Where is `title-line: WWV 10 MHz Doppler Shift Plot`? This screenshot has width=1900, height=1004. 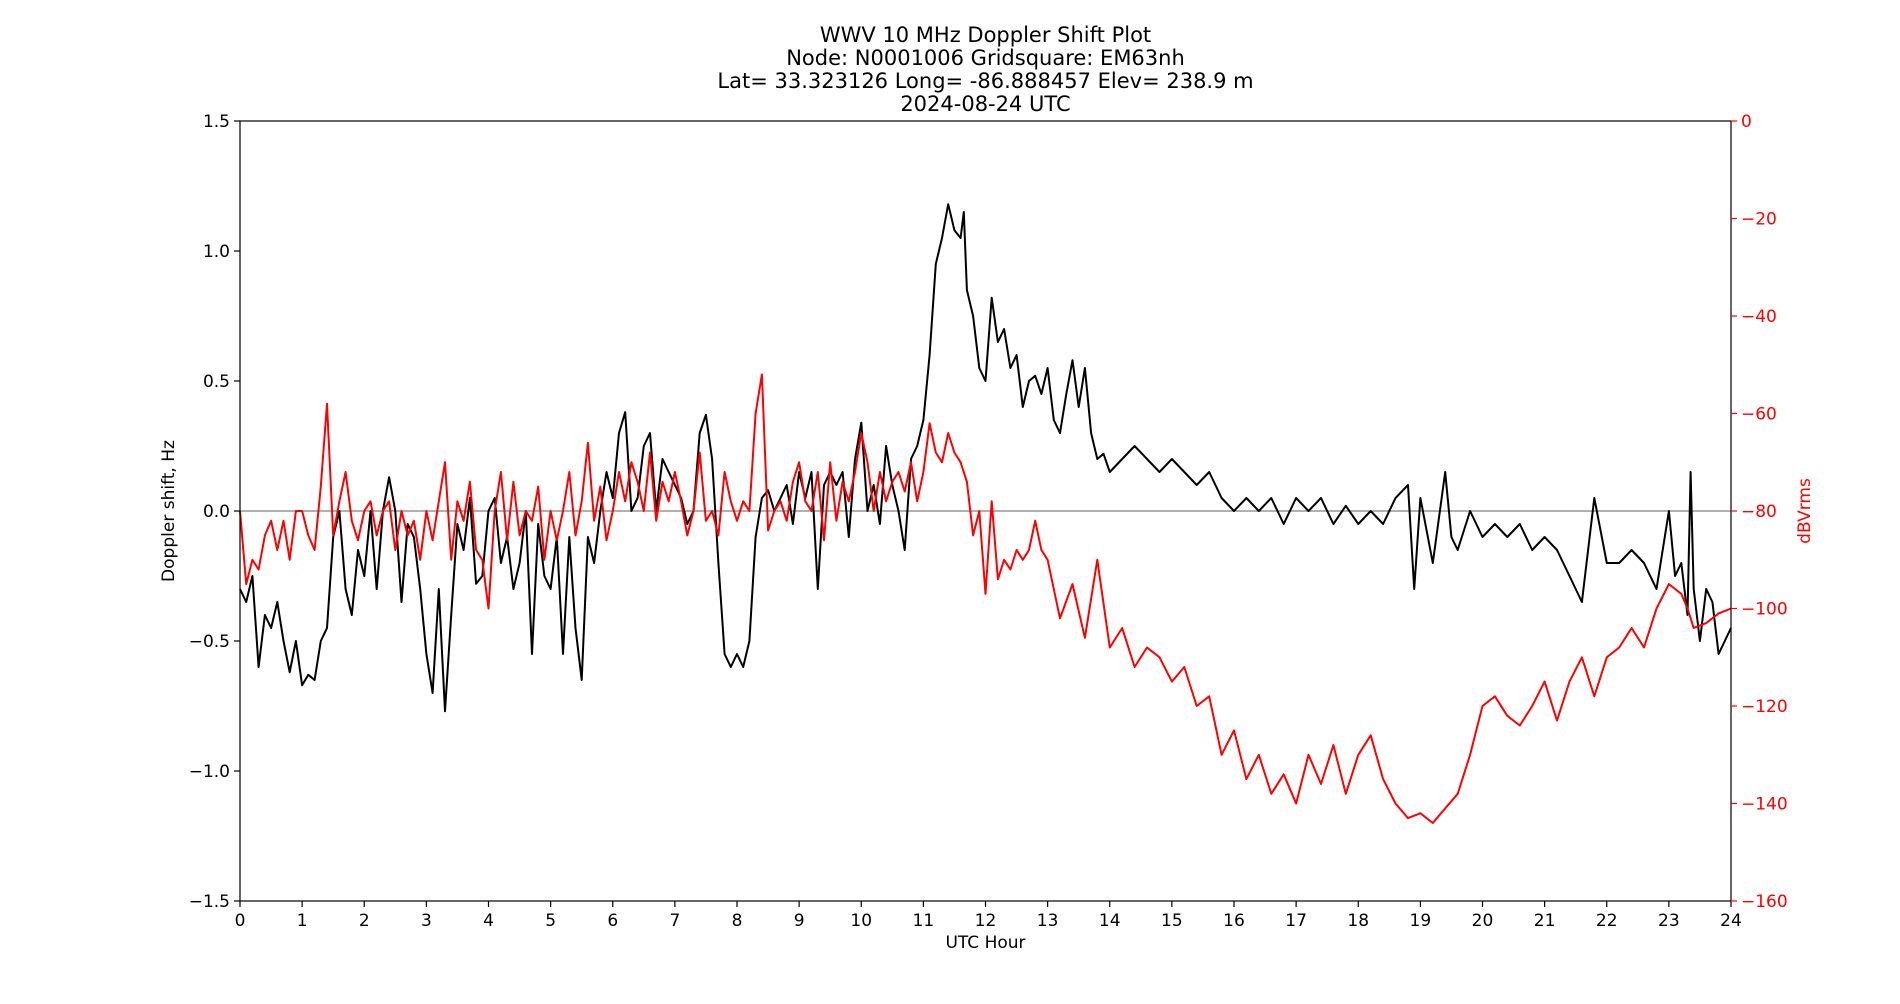
title-line: WWV 10 MHz Doppler Shift Plot is located at coordinates (985, 35).